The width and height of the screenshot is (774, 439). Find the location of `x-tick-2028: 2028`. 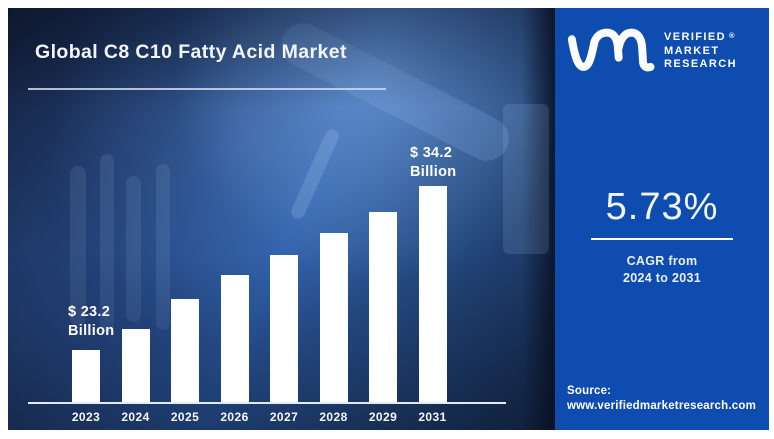

x-tick-2028: 2028 is located at coordinates (333, 417).